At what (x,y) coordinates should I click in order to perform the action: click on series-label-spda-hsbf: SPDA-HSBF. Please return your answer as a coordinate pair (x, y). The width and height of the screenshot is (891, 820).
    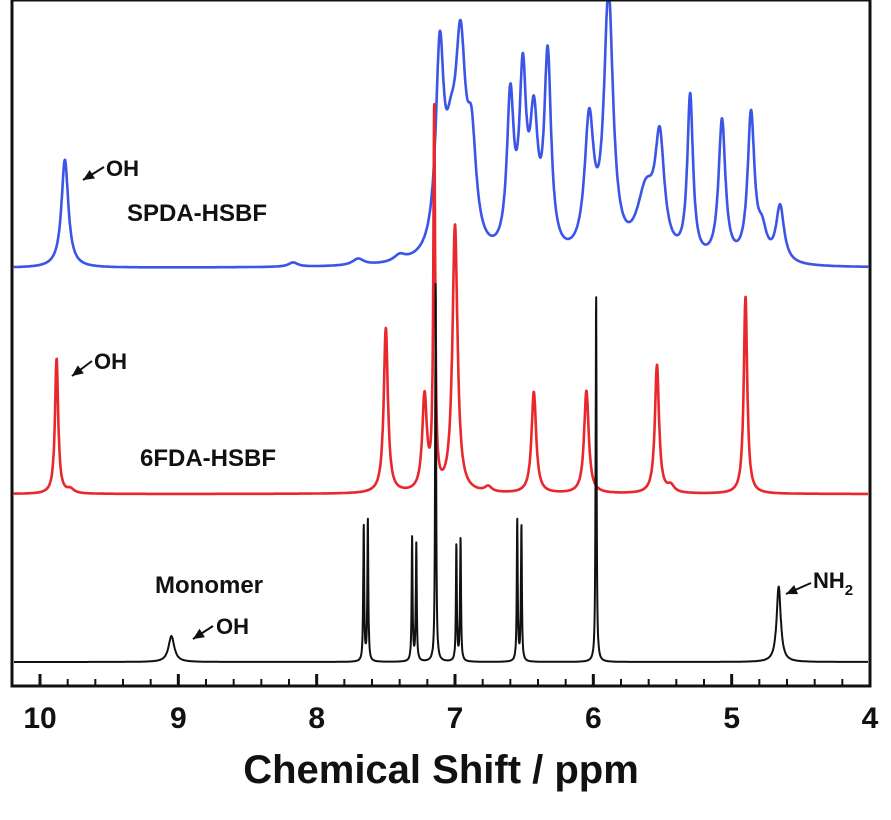
    Looking at the image, I should click on (197, 213).